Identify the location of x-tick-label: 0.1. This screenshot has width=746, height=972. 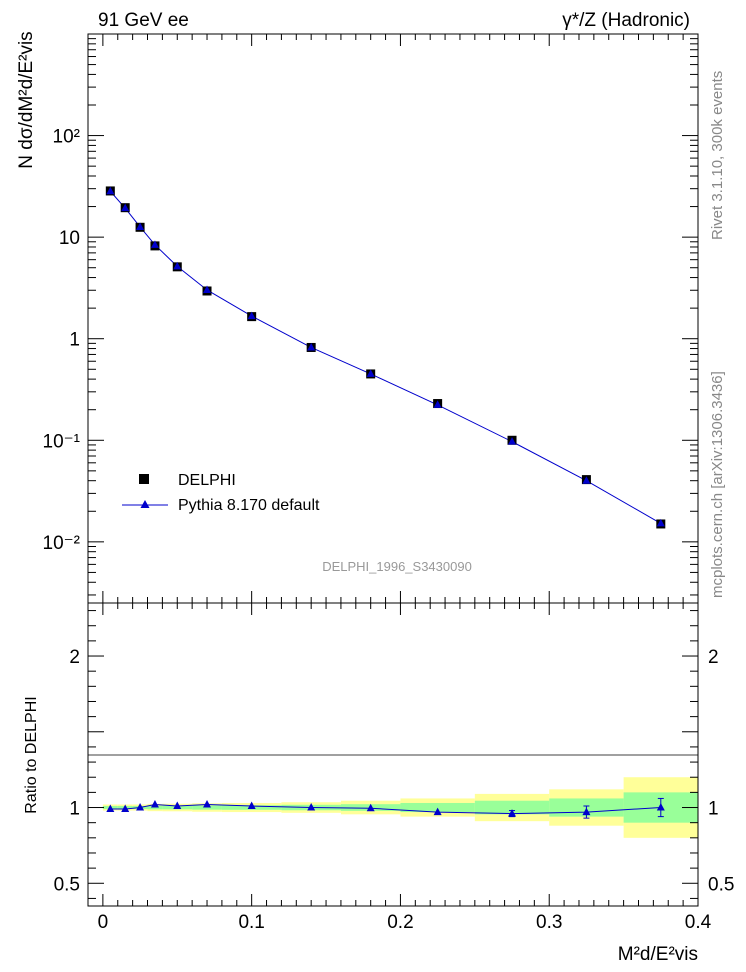
(251, 922).